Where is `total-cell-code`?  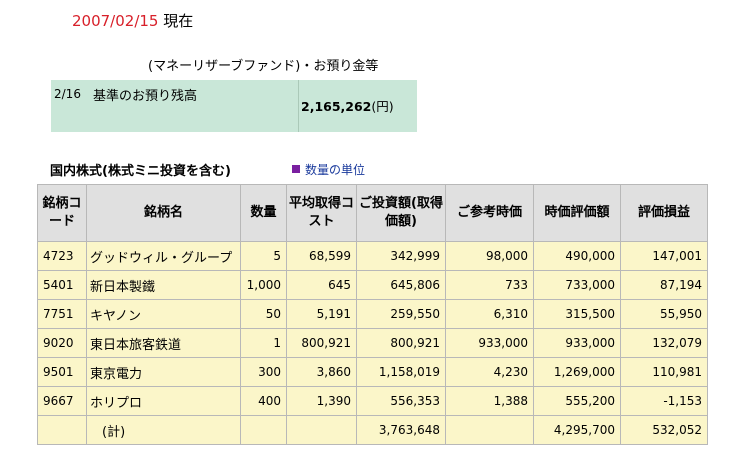
total-cell-code is located at coordinates (62, 430).